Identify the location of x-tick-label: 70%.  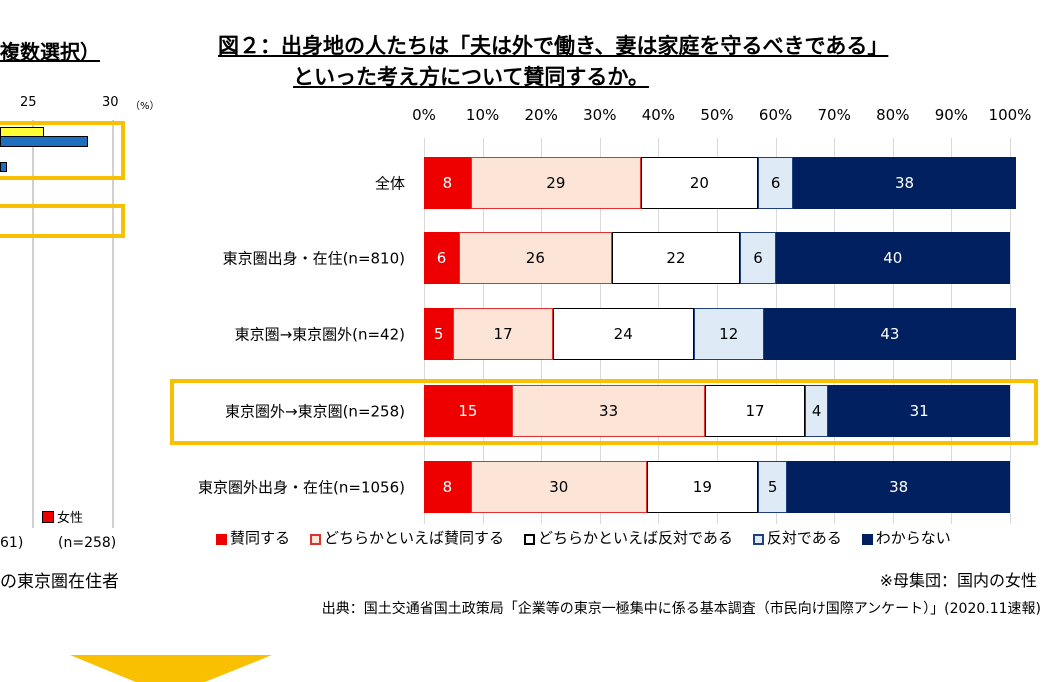
(834, 115).